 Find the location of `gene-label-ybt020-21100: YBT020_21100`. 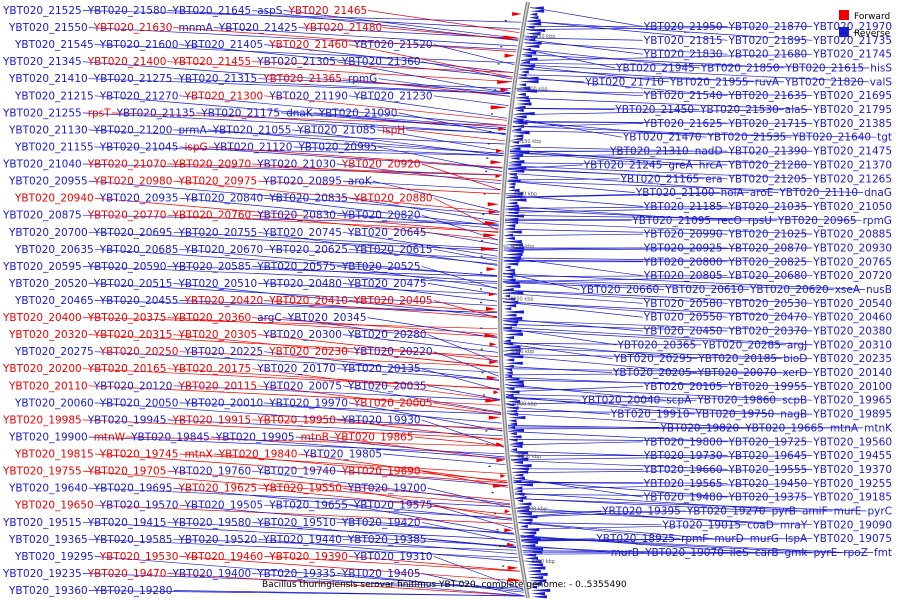

gene-label-ybt020-21100: YBT020_21100 is located at coordinates (675, 193).